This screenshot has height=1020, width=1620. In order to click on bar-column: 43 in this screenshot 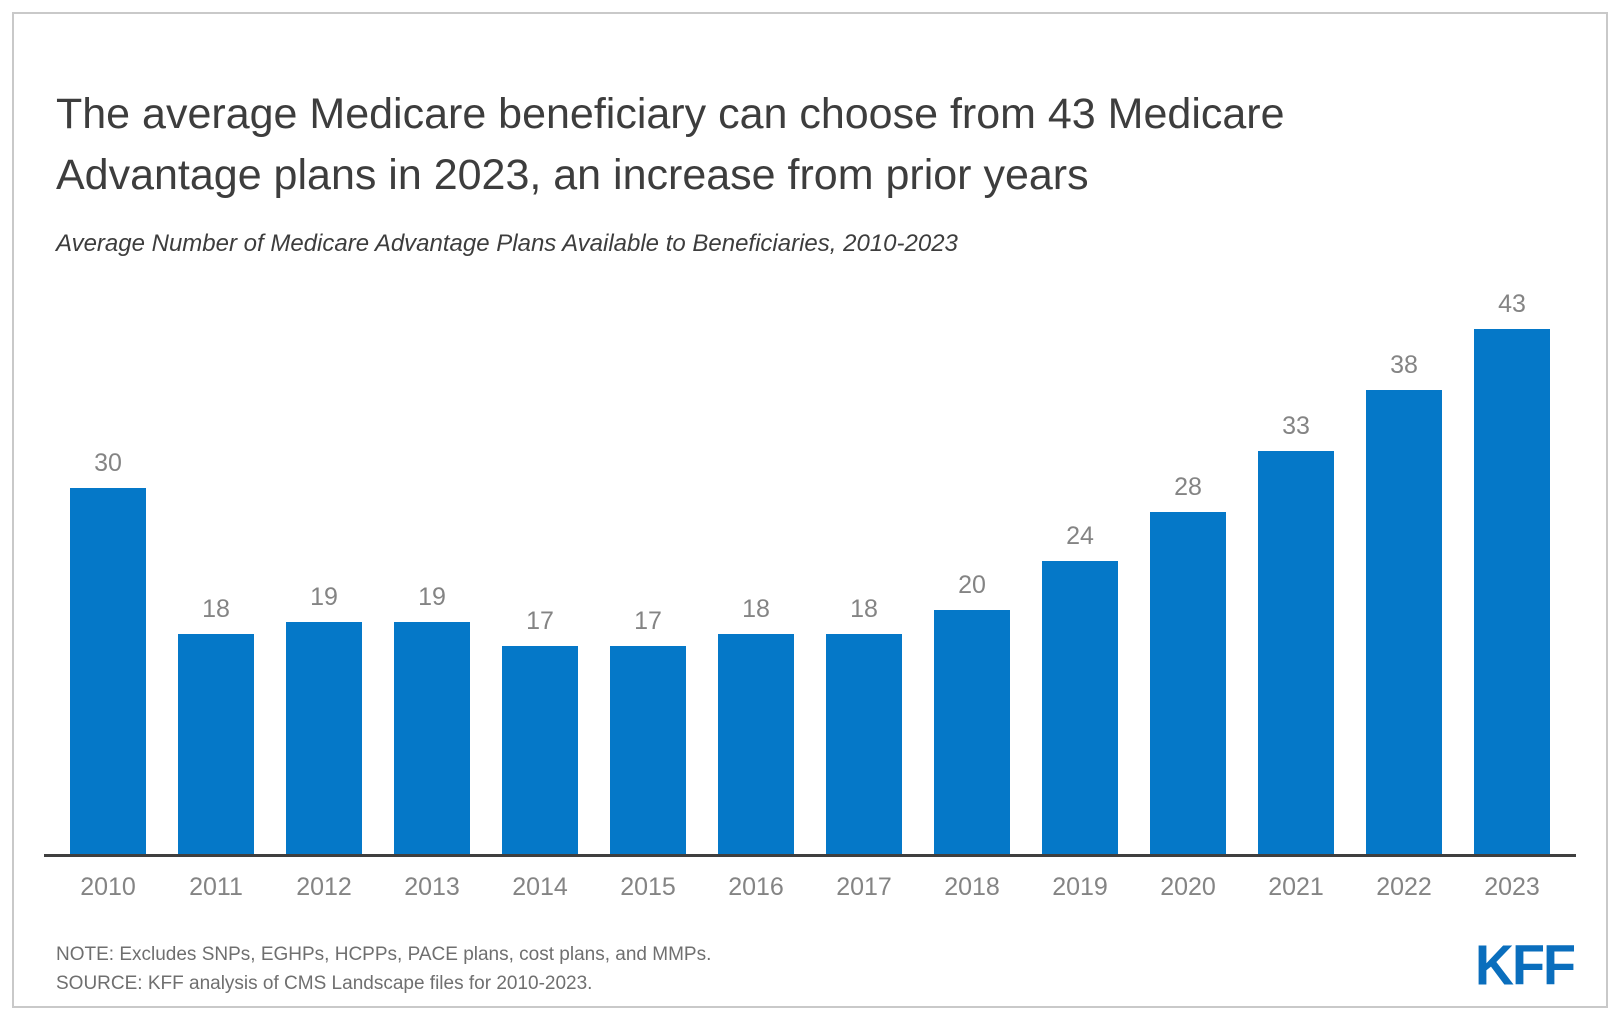, I will do `click(1512, 572)`.